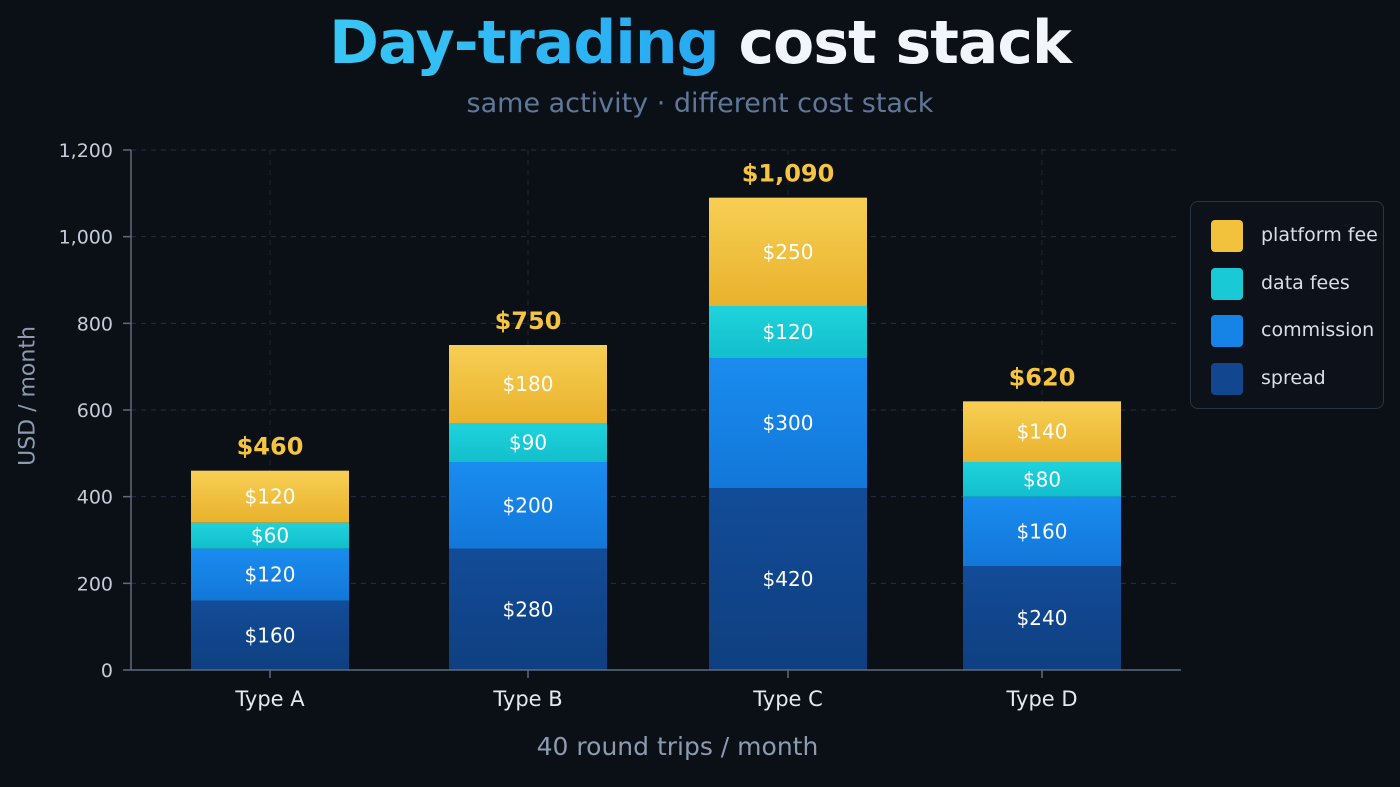  I want to click on legend-item-spread: spread, so click(1296, 378).